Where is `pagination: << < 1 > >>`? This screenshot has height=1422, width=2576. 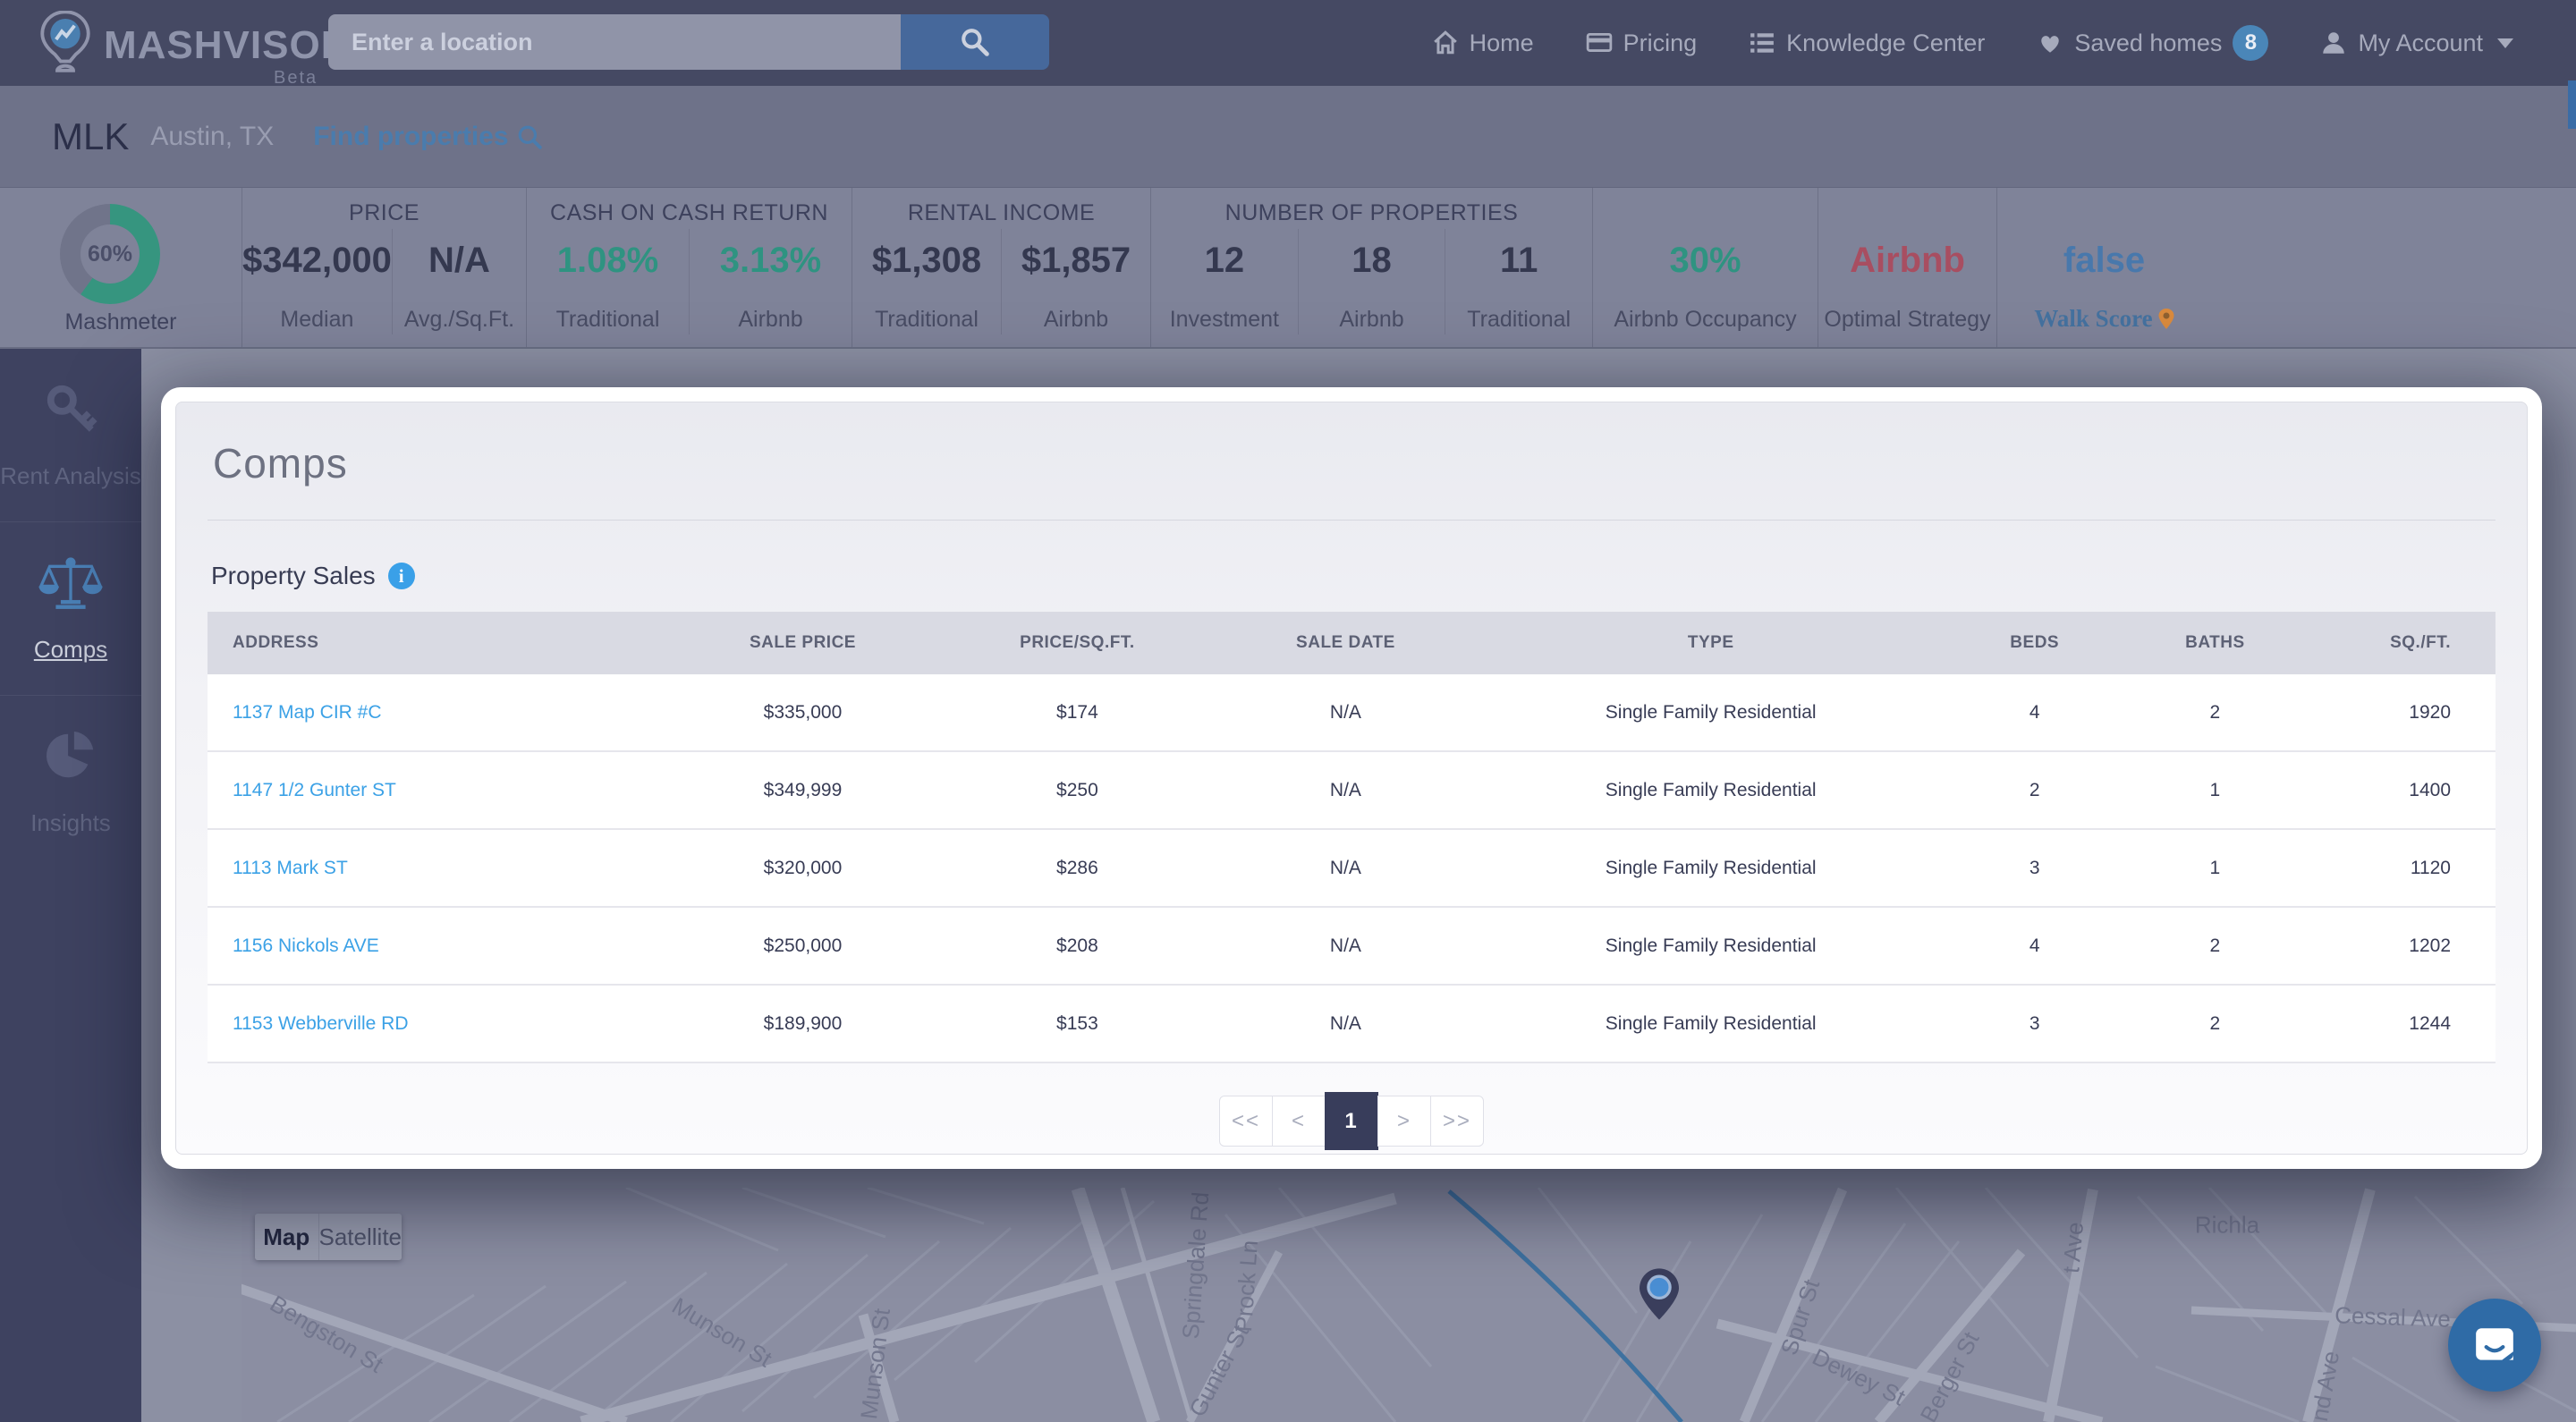
pagination: << < 1 > >> is located at coordinates (1352, 1121).